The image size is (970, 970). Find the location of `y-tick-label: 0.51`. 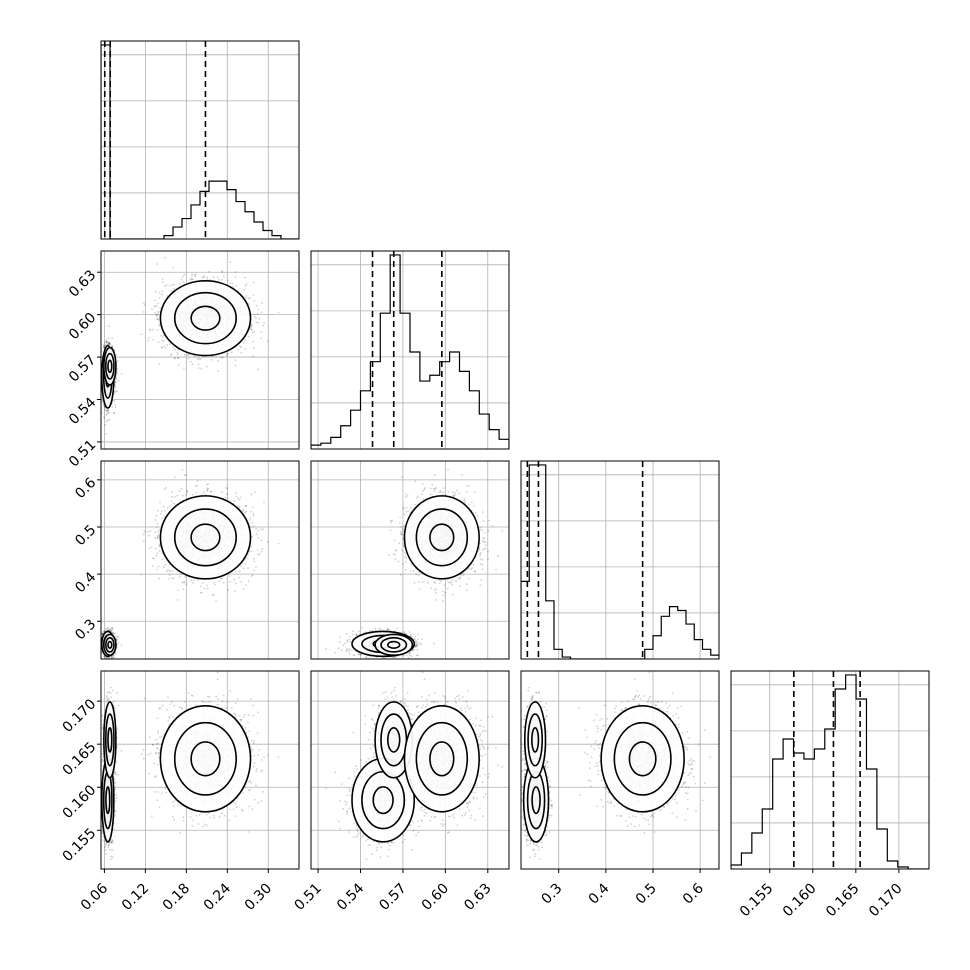

y-tick-label: 0.51 is located at coordinates (82, 453).